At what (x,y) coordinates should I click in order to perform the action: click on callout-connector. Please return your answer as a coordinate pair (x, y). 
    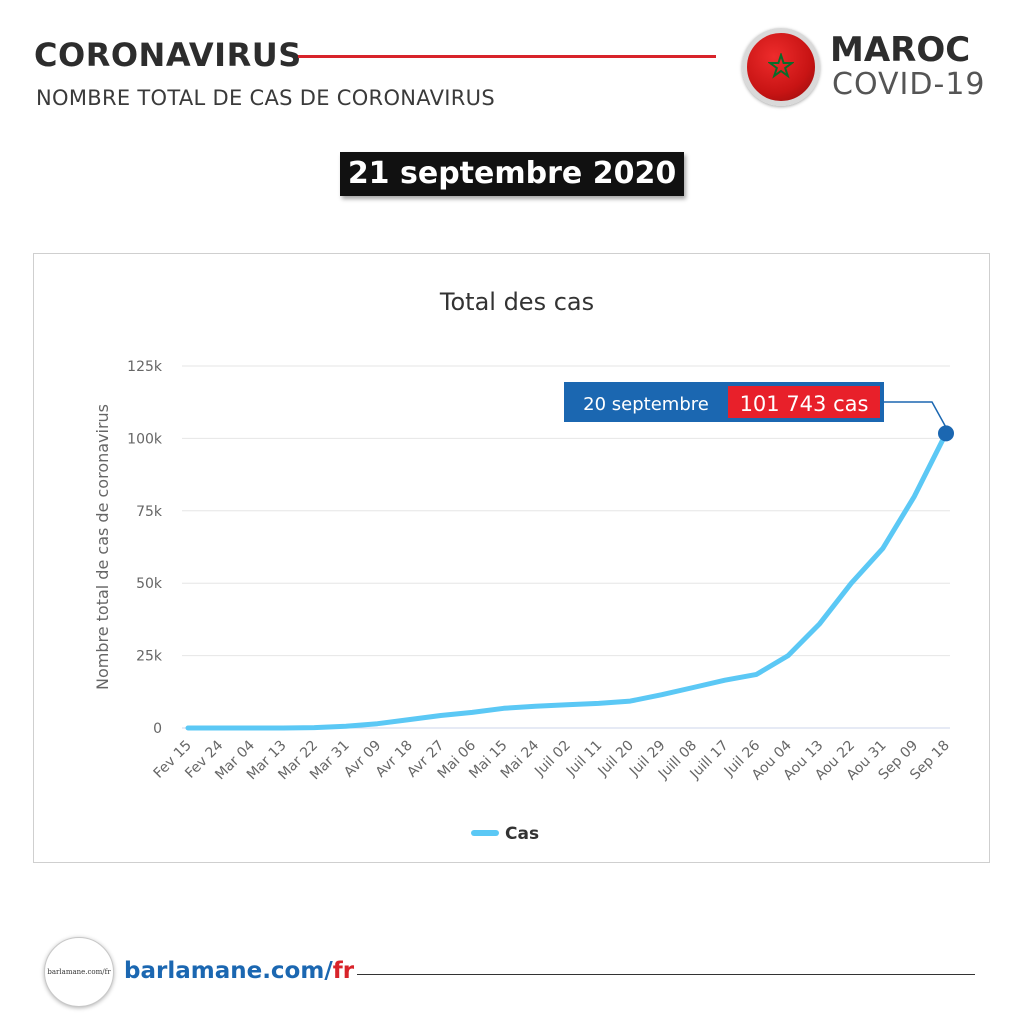
    Looking at the image, I should click on (915, 414).